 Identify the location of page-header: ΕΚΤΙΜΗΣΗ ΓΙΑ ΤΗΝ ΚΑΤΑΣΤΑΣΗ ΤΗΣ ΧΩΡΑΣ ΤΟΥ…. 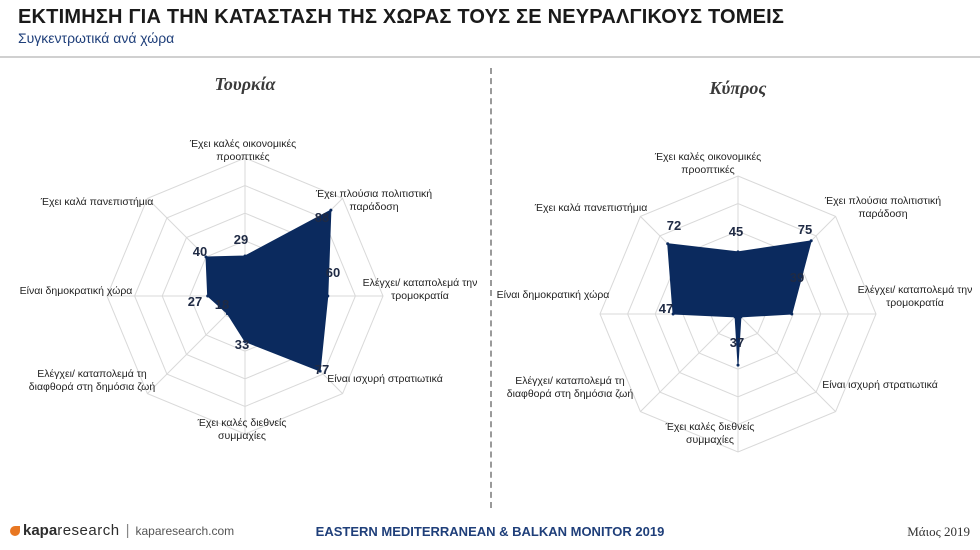
(493, 26).